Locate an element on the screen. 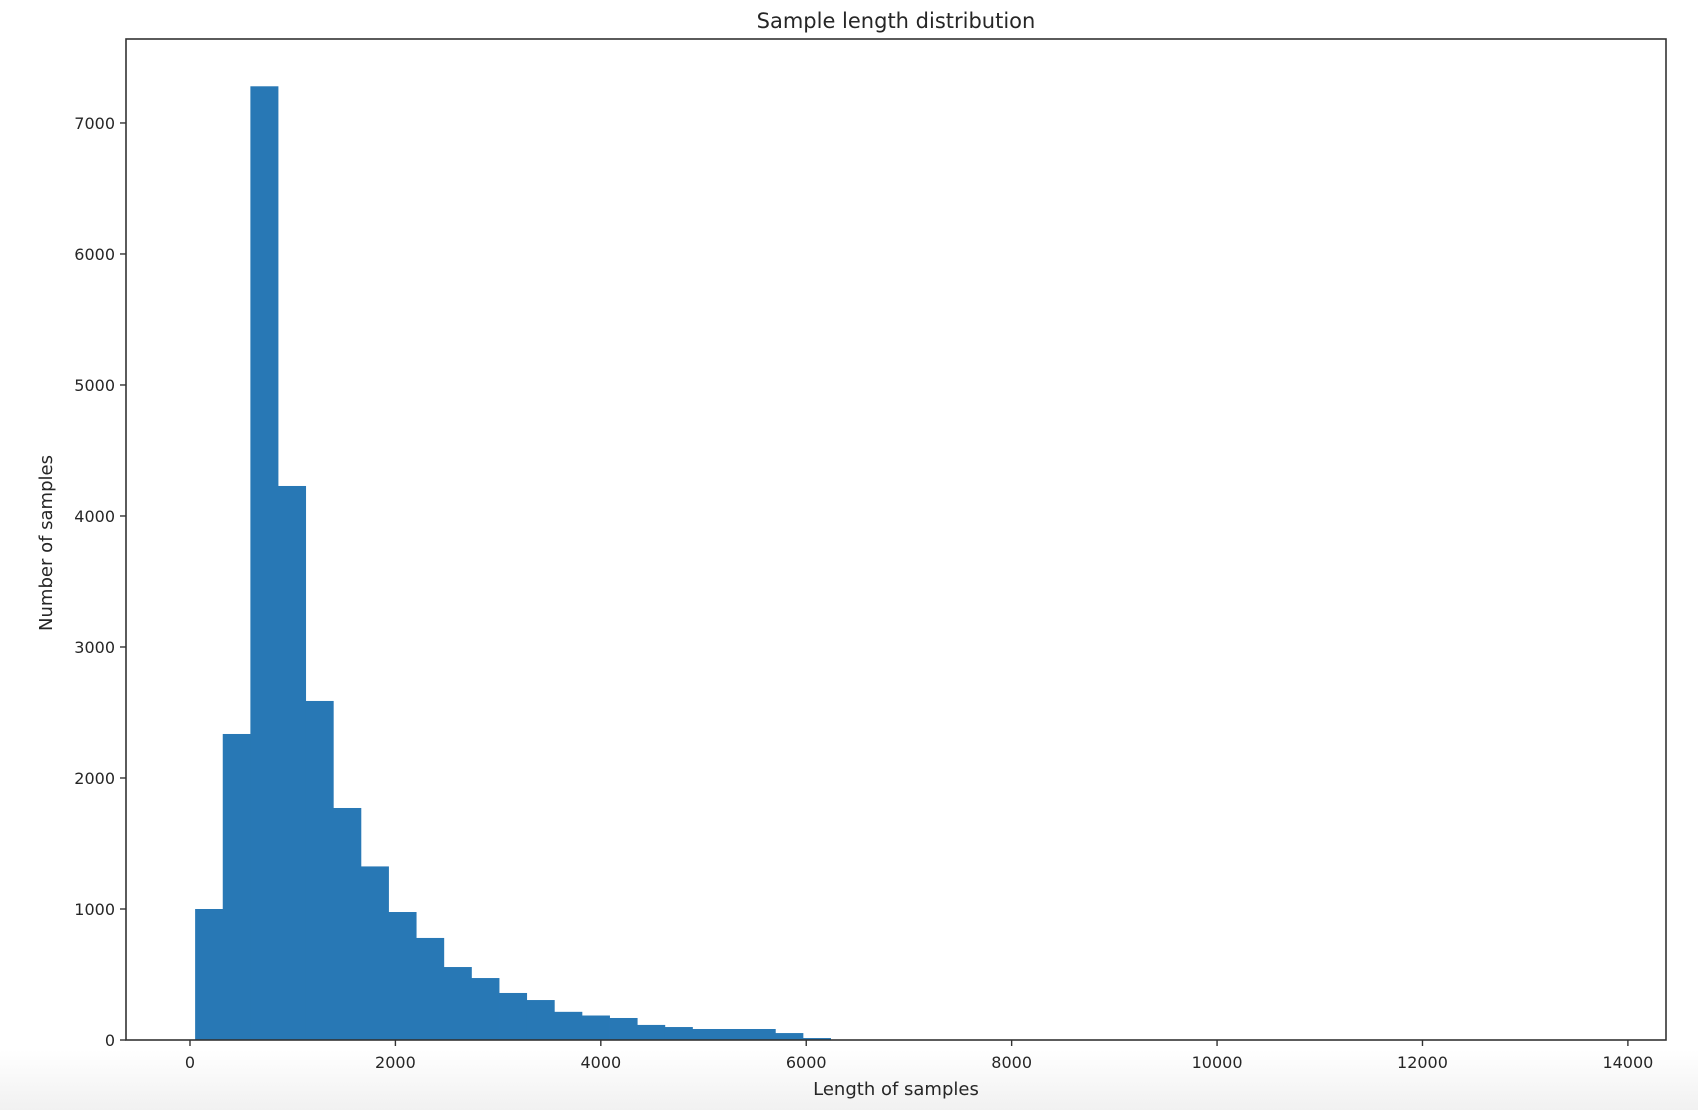 The height and width of the screenshot is (1110, 1698). y-axis-label: Number of samples is located at coordinates (46, 543).